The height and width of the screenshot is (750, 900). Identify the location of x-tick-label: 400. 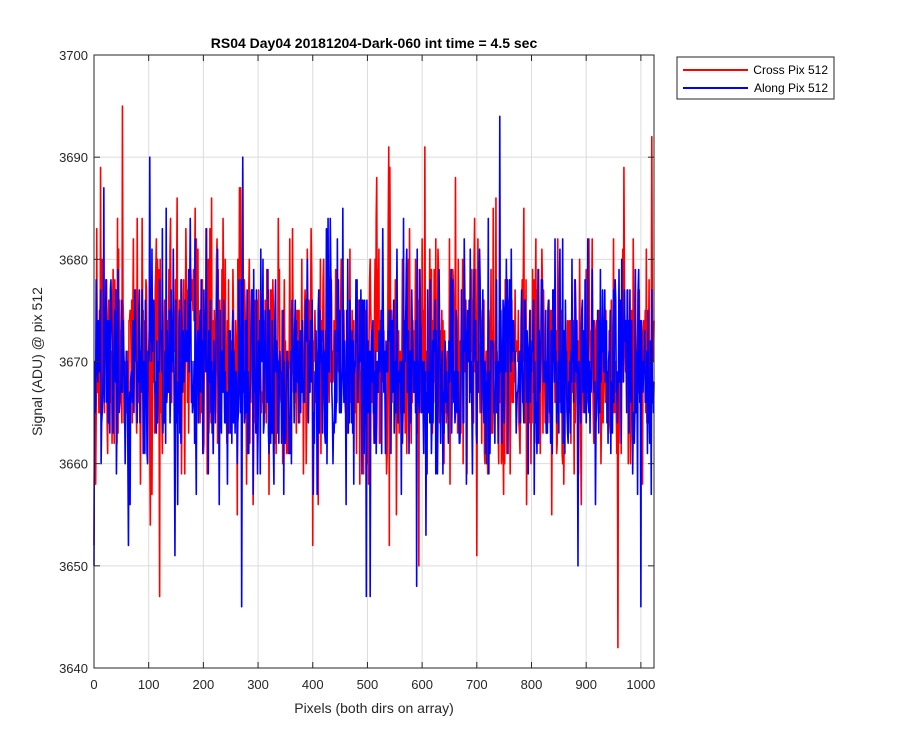
(313, 684).